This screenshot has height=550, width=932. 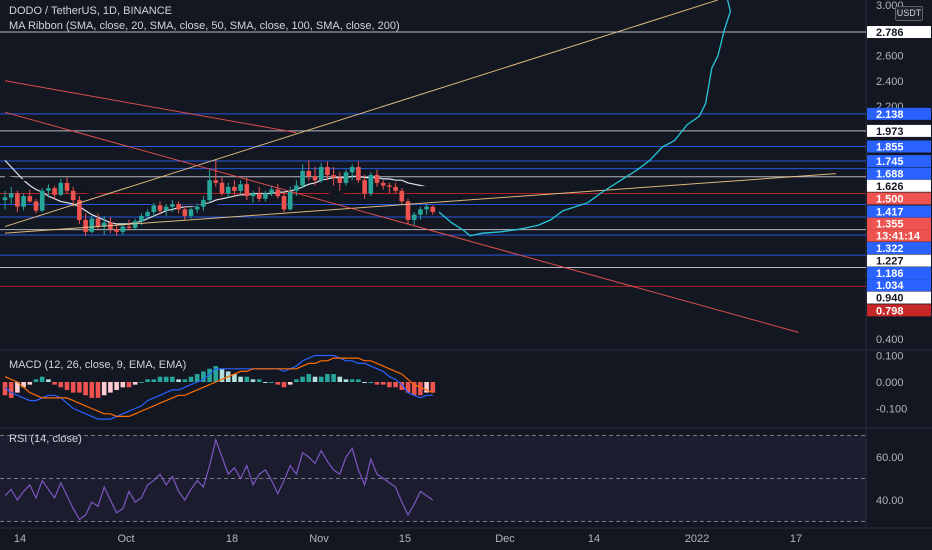 What do you see at coordinates (890, 212) in the screenshot?
I see `price-label-text: 1.417` at bounding box center [890, 212].